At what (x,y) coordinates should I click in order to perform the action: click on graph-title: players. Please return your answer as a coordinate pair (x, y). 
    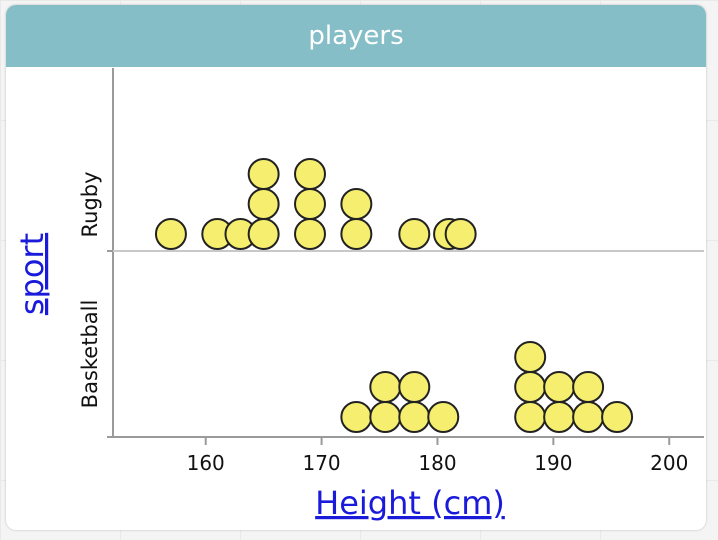
    Looking at the image, I should click on (356, 36).